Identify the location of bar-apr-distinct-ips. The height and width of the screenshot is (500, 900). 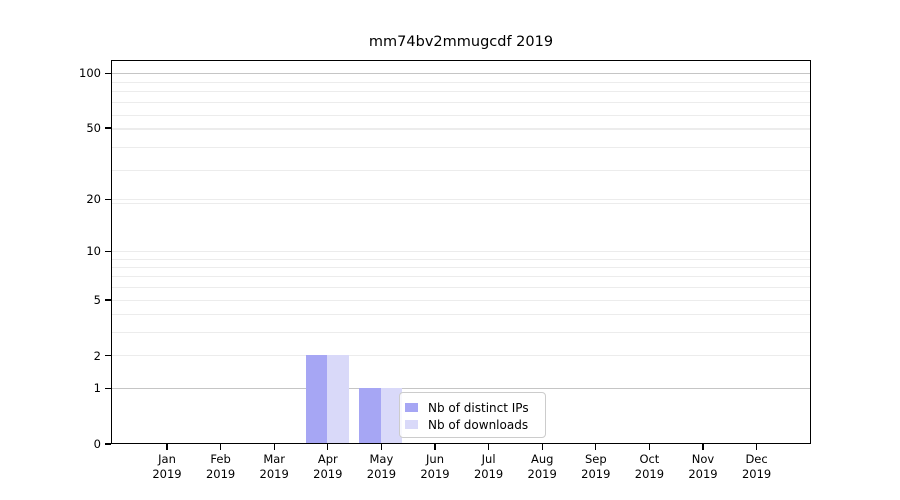
(316, 399).